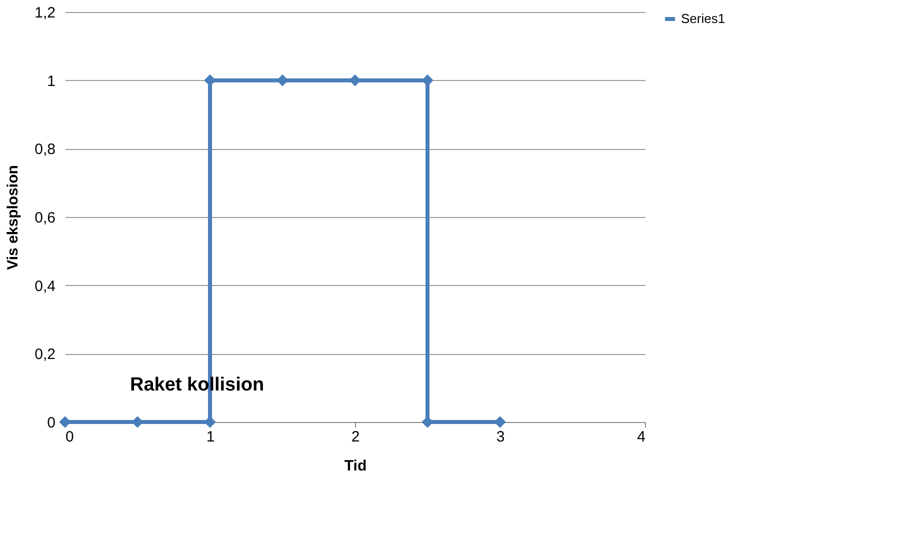 This screenshot has width=906, height=534. I want to click on y-tick-label: 0, so click(51, 423).